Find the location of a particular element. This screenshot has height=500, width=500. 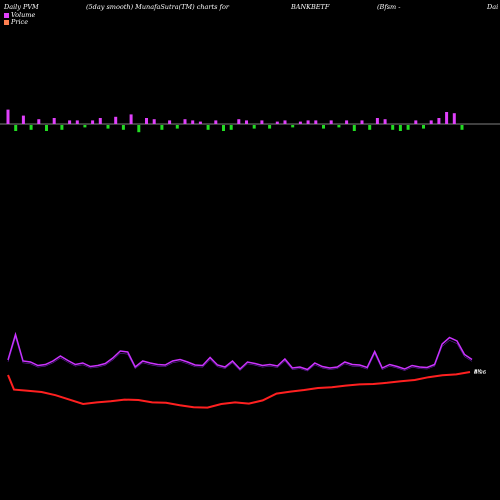

price-line is located at coordinates (239, 390).